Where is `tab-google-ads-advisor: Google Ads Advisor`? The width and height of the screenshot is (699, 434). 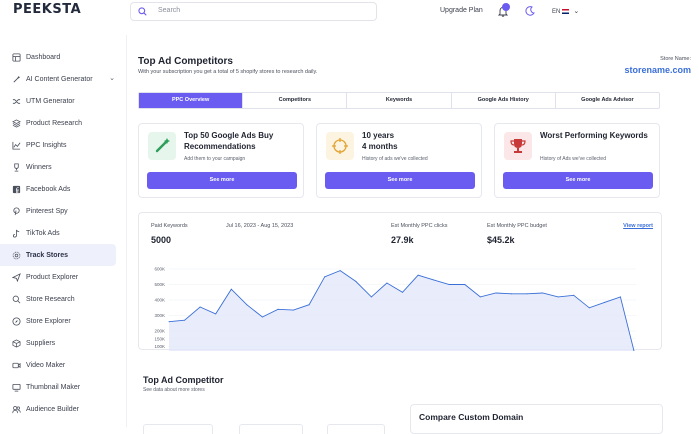 tab-google-ads-advisor: Google Ads Advisor is located at coordinates (607, 100).